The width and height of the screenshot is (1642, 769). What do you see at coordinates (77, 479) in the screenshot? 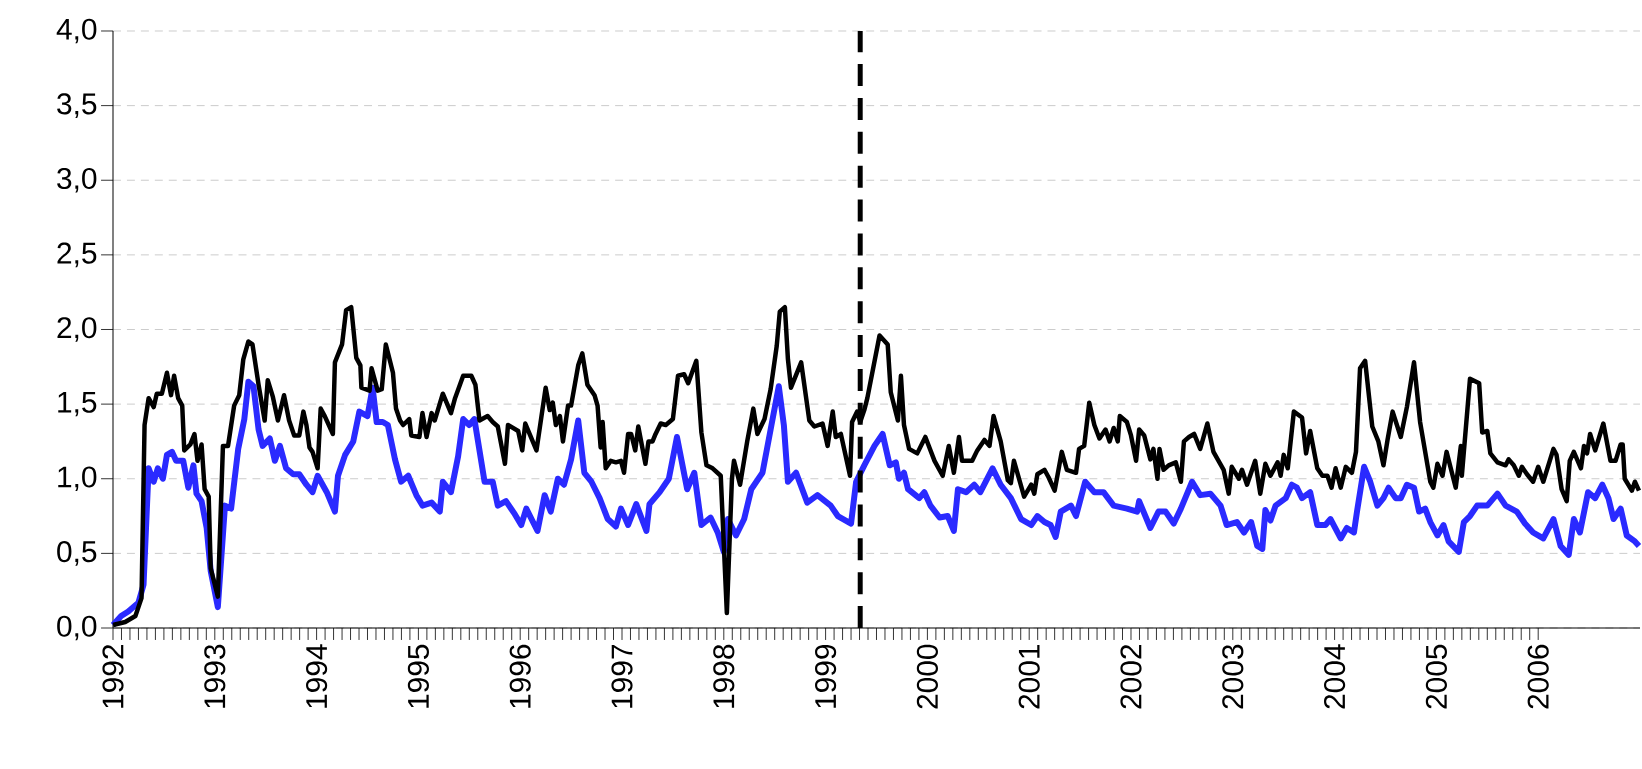
I see `y-tick-label: 1,0` at bounding box center [77, 479].